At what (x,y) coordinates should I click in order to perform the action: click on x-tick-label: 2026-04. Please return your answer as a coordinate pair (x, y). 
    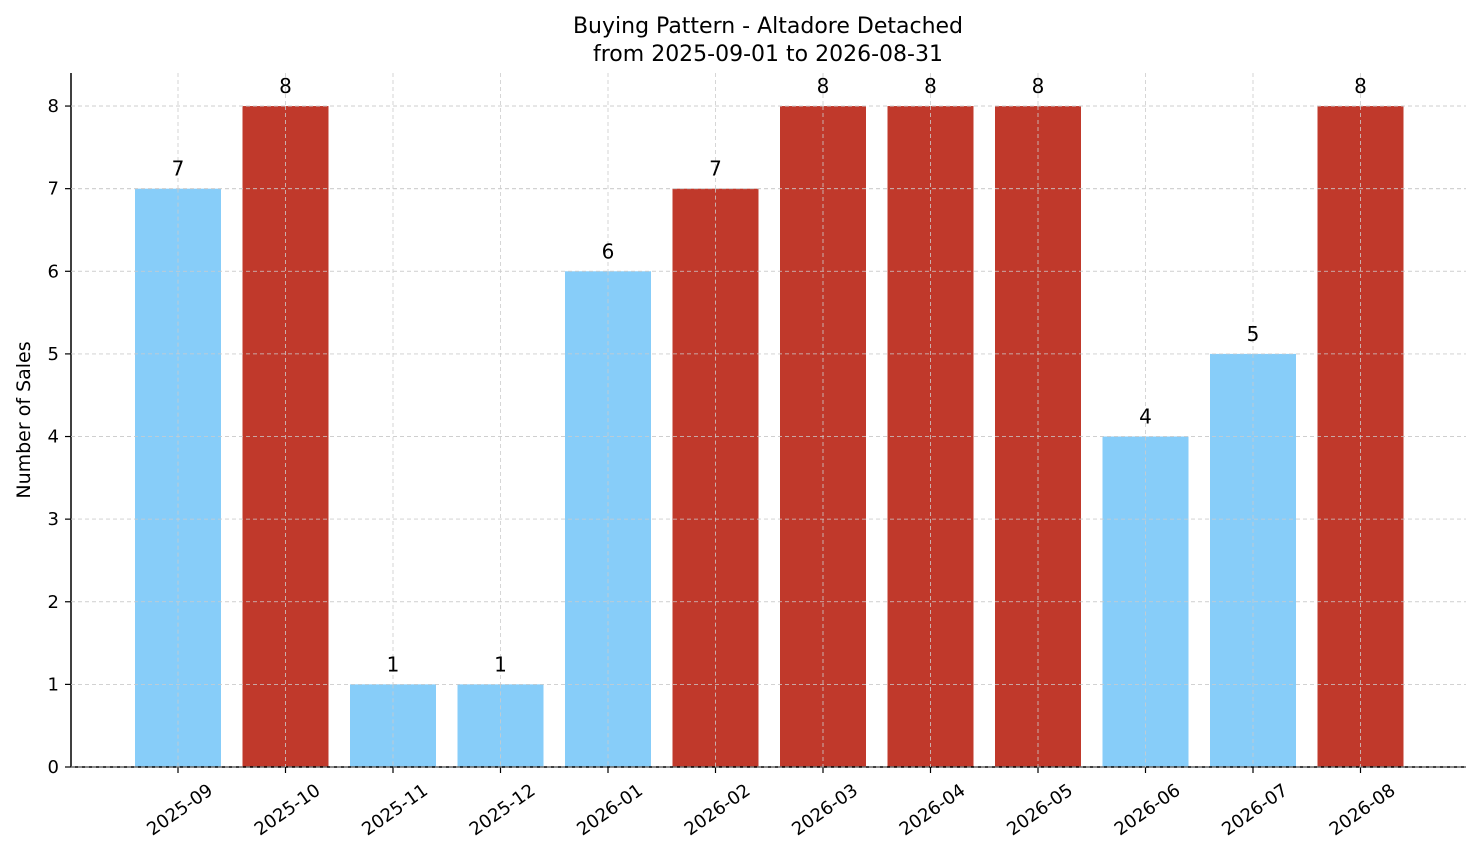
    Looking at the image, I should click on (933, 810).